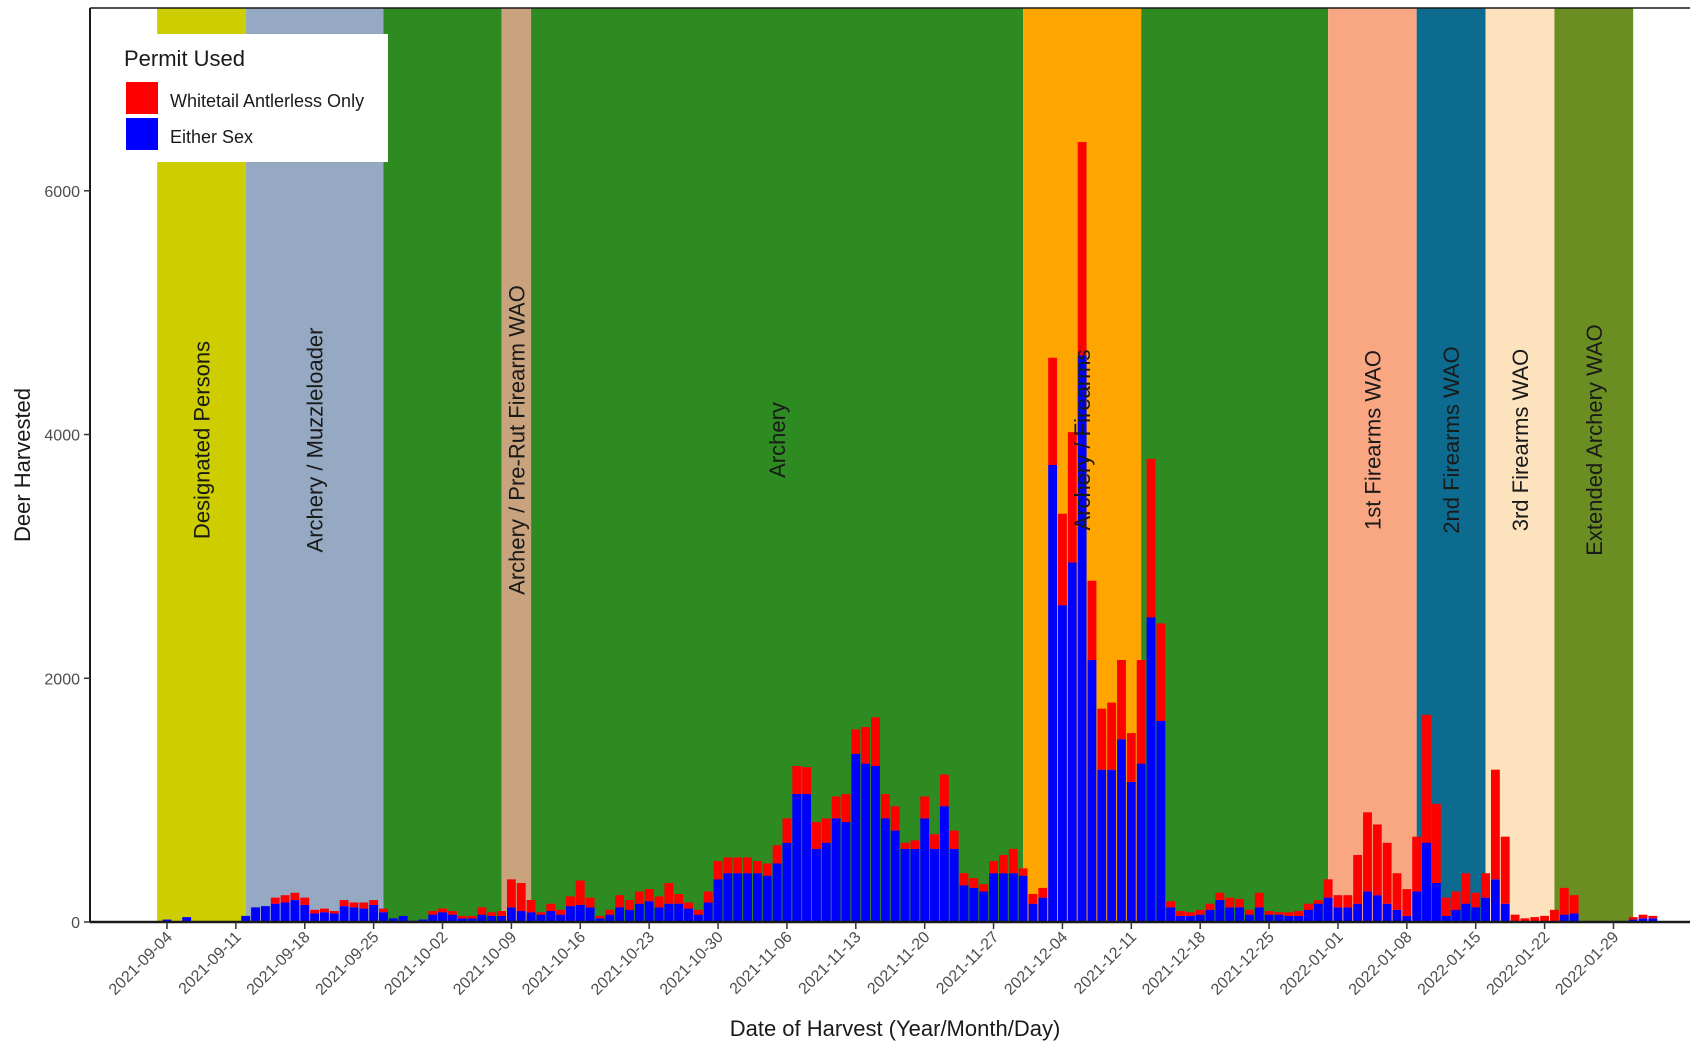  Describe the element at coordinates (416, 964) in the screenshot. I see `x-tick-label: 2021-10-02` at that location.